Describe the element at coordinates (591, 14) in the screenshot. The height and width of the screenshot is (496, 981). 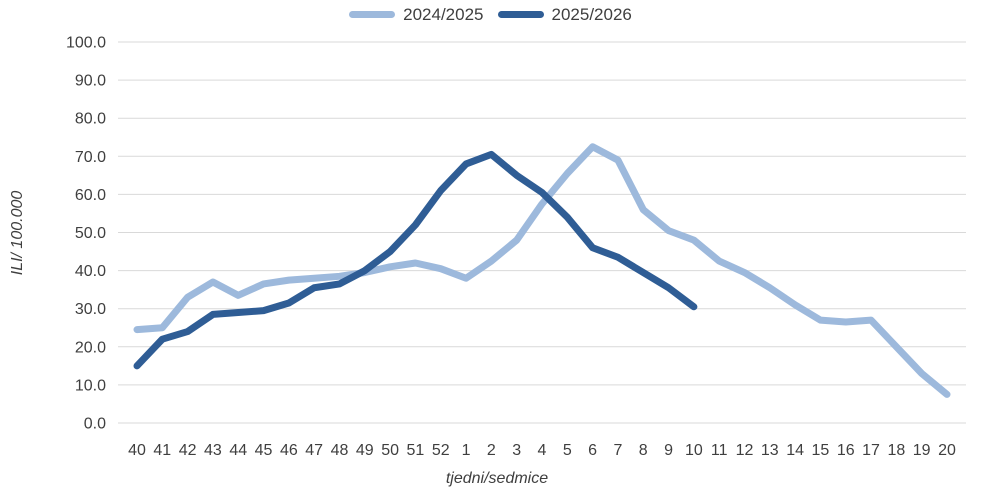
I see `legend-label: 2025/2026` at that location.